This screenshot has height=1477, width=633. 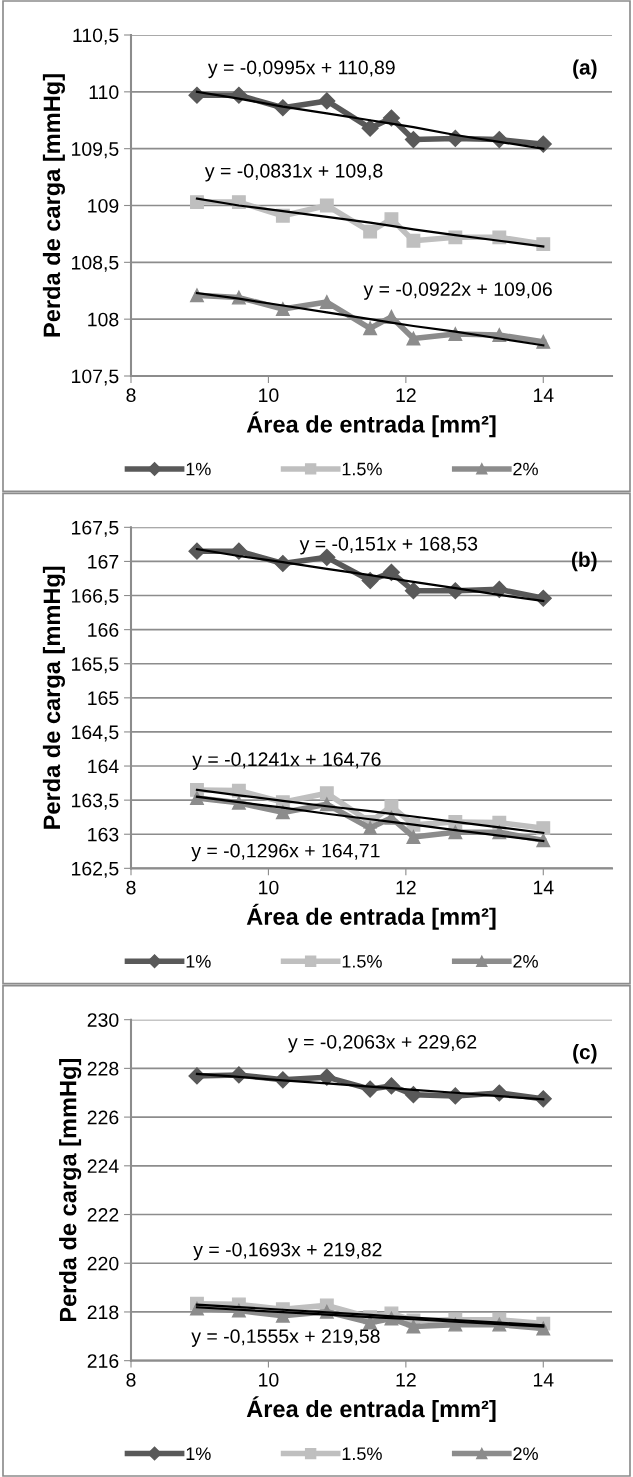 What do you see at coordinates (285, 1338) in the screenshot?
I see `annotation: y = -0,1555x + 219,58` at bounding box center [285, 1338].